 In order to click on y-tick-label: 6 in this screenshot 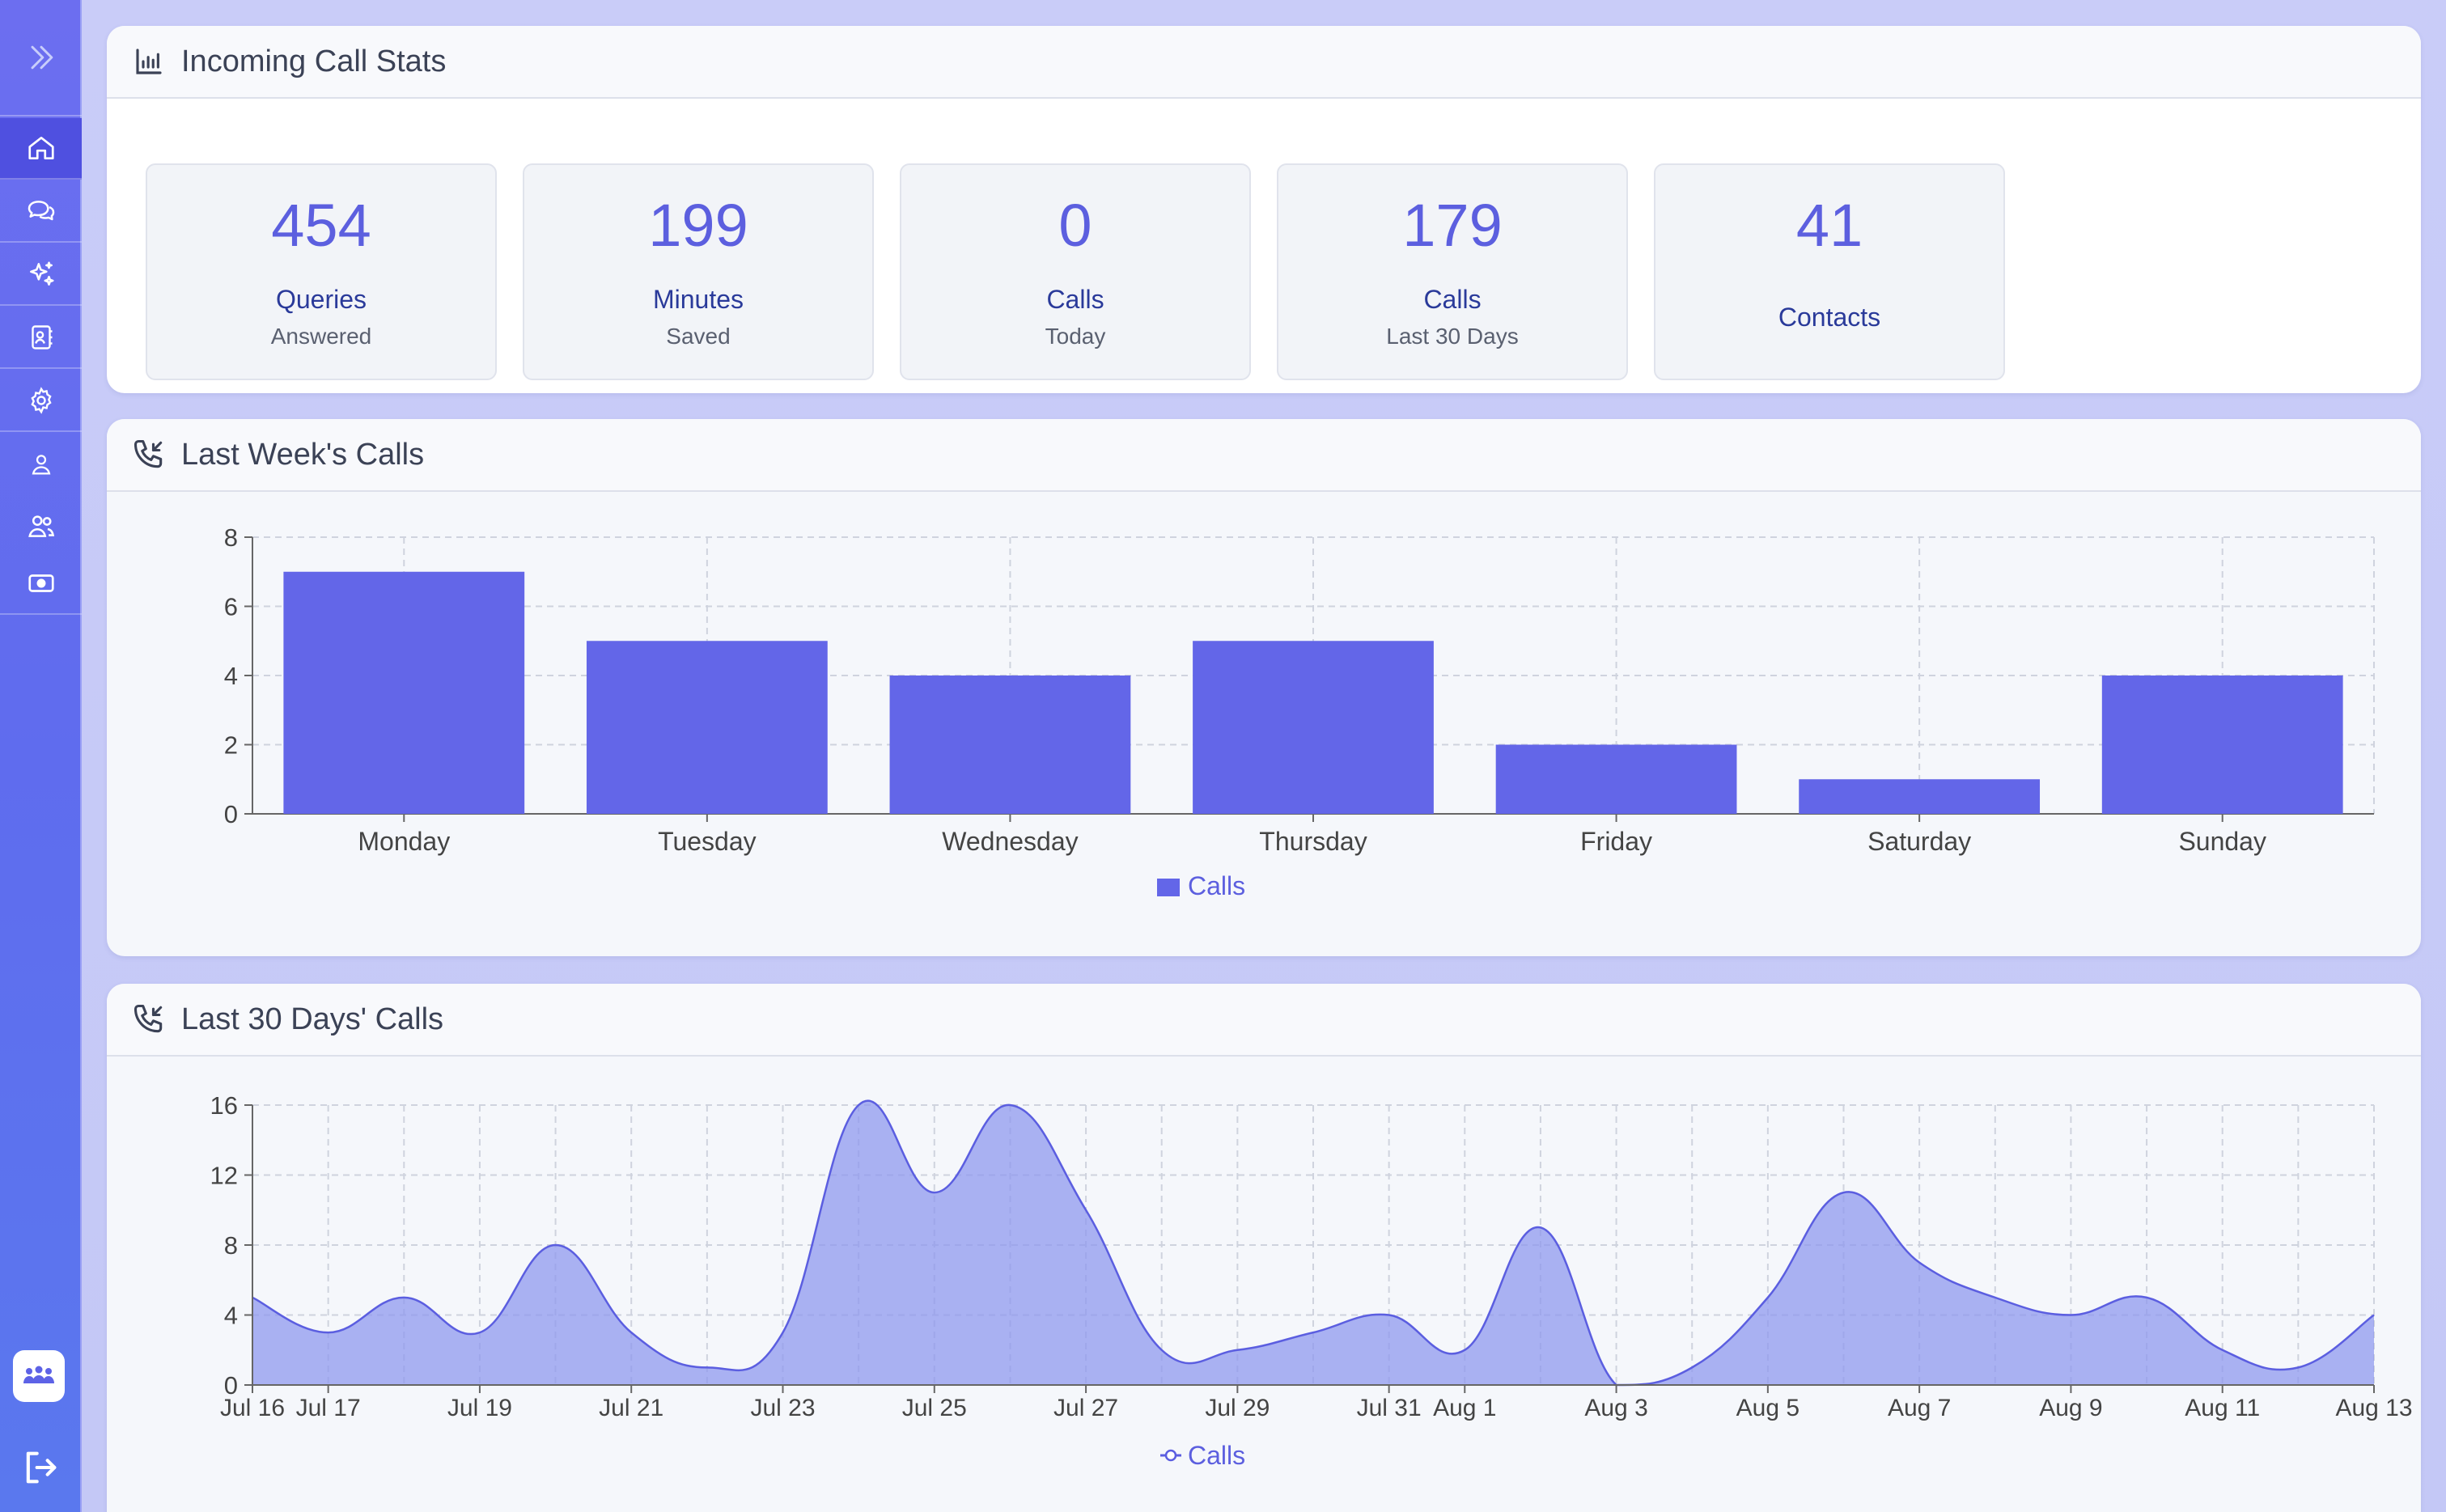, I will do `click(231, 607)`.